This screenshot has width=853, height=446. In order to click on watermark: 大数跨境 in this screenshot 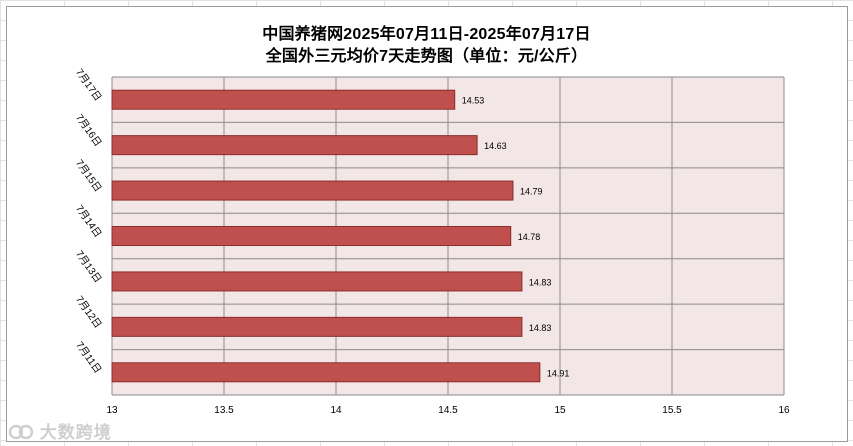, I will do `click(60, 430)`.